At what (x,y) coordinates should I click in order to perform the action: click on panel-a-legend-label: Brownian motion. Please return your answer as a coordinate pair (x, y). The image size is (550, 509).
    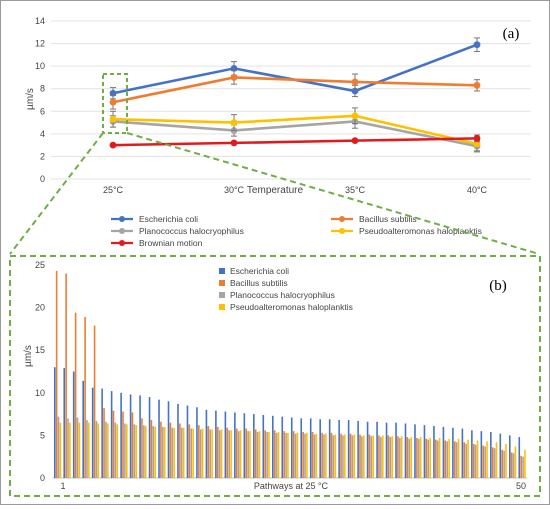
    Looking at the image, I should click on (171, 243).